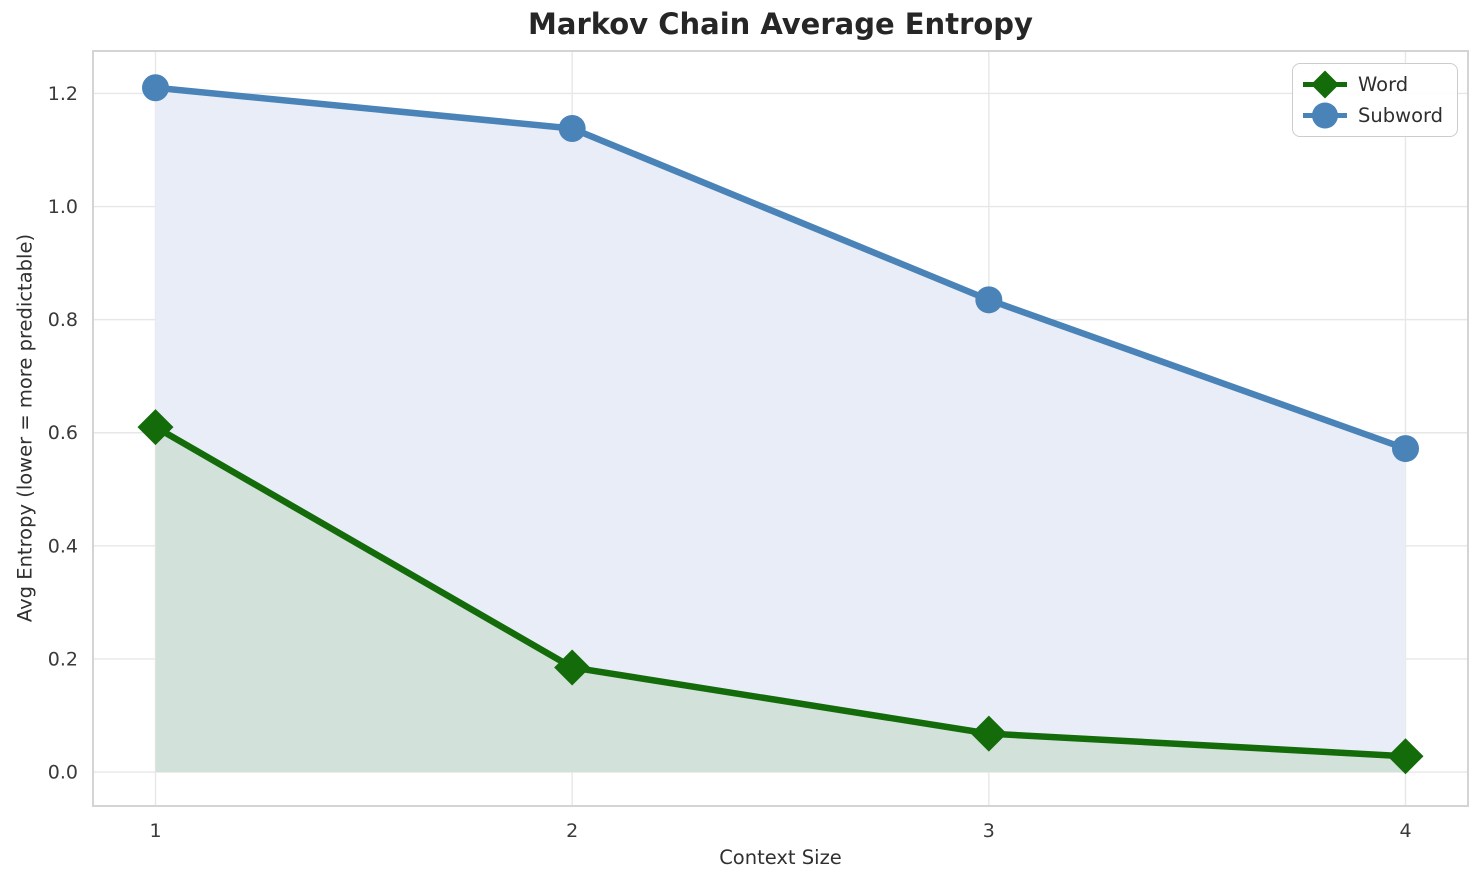 This screenshot has width=1484, height=885. I want to click on y-tick-label: 1.0, so click(63, 207).